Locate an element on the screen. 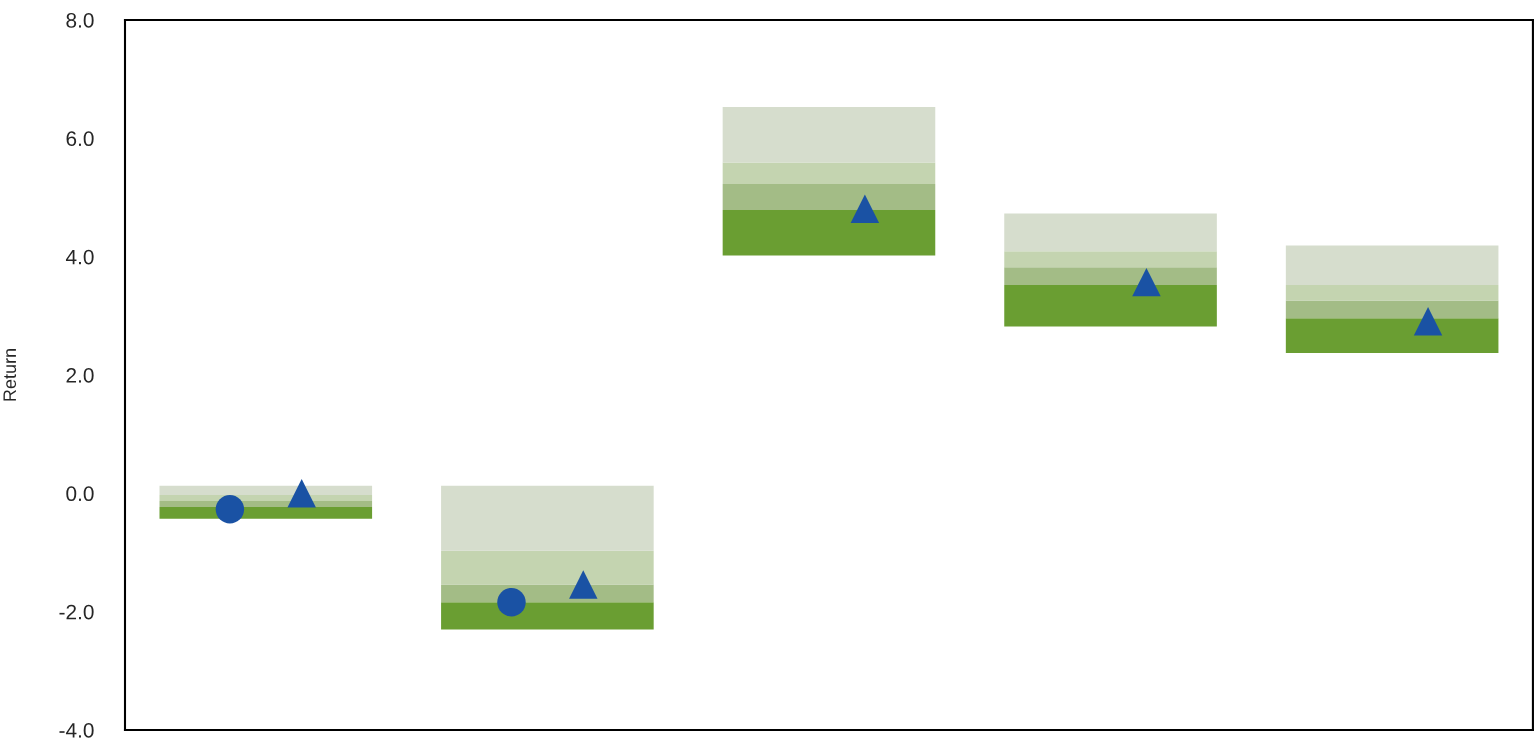 The width and height of the screenshot is (1536, 746). y-tick-label: -2.0 is located at coordinates (76, 612).